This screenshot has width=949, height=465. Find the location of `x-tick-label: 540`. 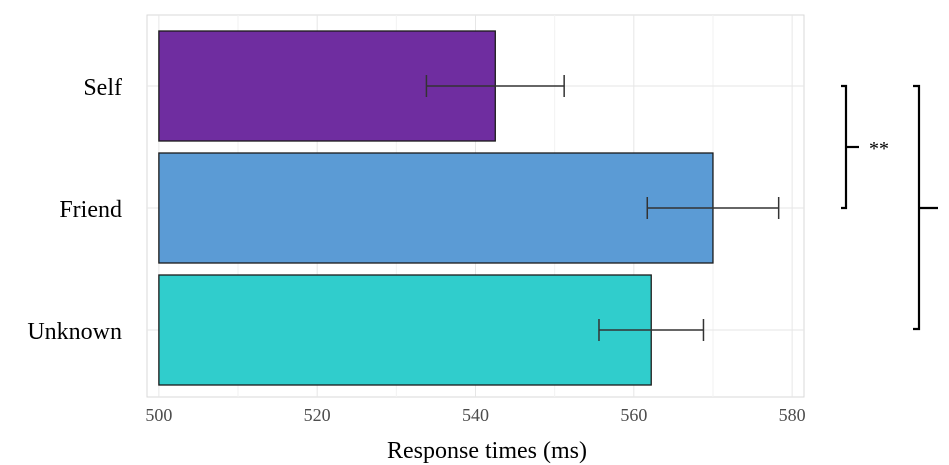

x-tick-label: 540 is located at coordinates (475, 415).